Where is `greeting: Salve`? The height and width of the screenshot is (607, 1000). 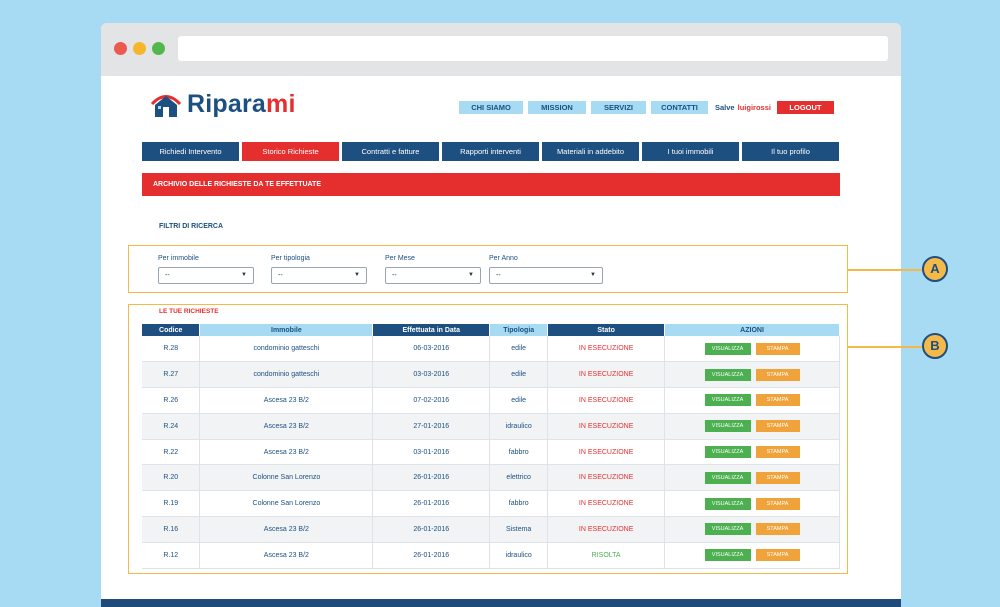
greeting: Salve is located at coordinates (725, 107).